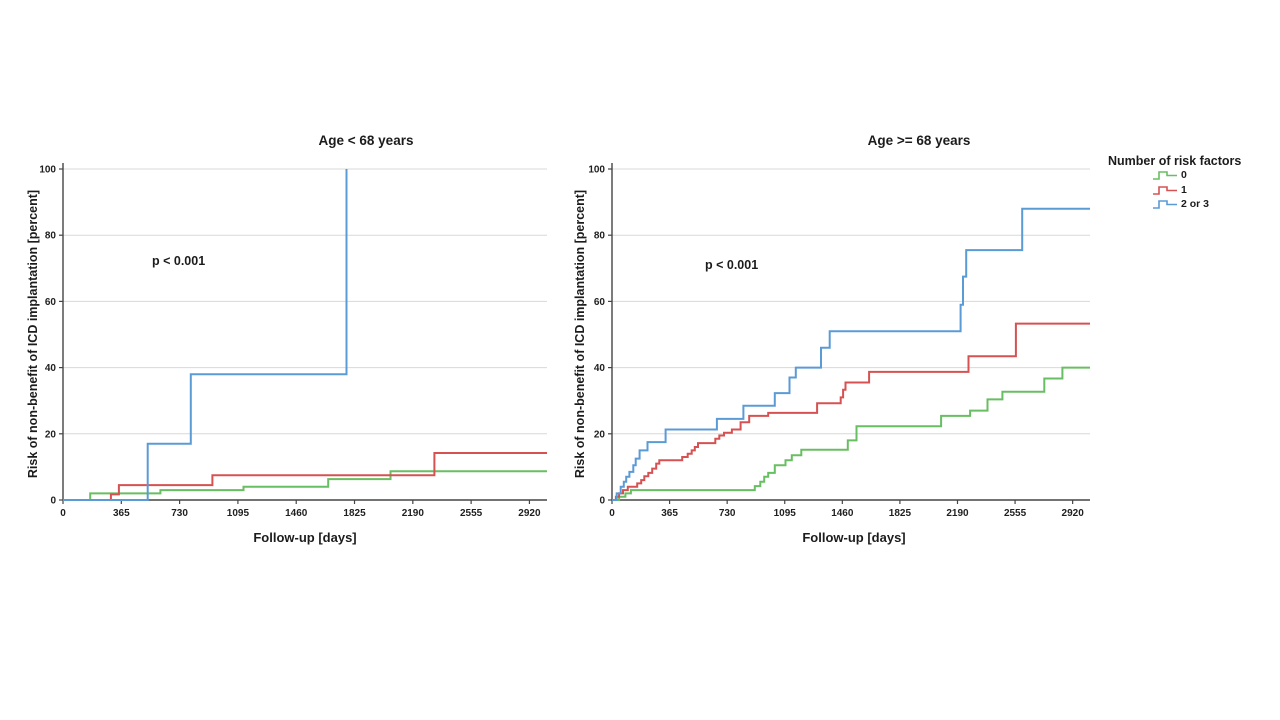  What do you see at coordinates (1195, 204) in the screenshot?
I see `legend-item-label: 2 or 3` at bounding box center [1195, 204].